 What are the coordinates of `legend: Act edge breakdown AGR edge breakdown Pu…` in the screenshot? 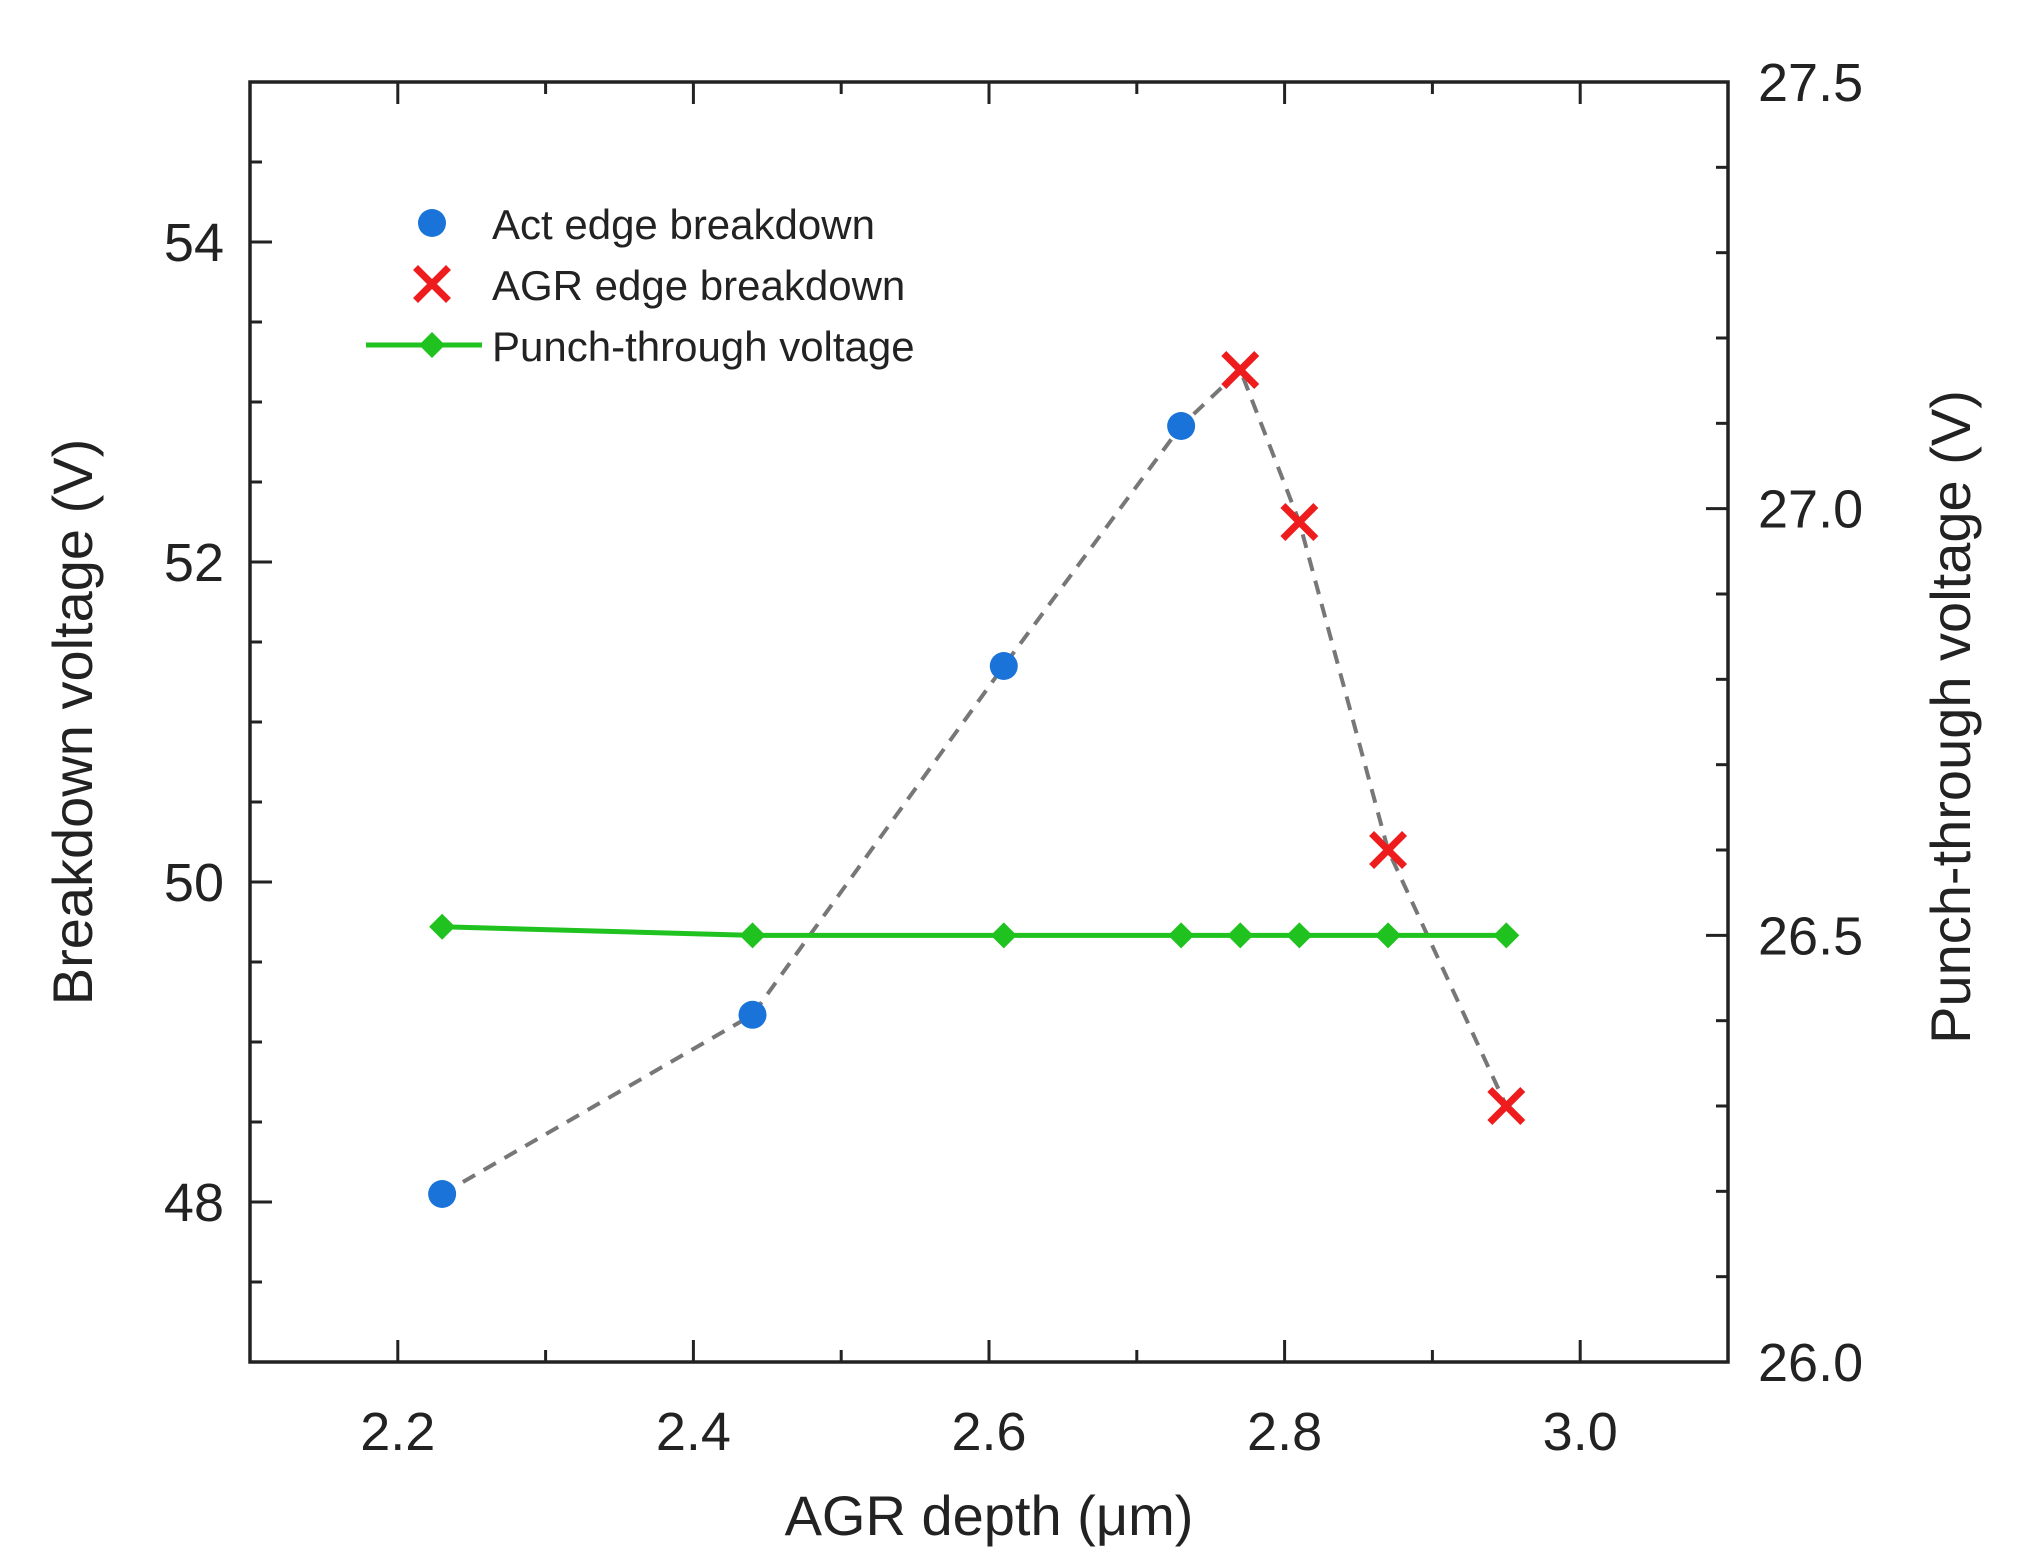 It's located at (640, 285).